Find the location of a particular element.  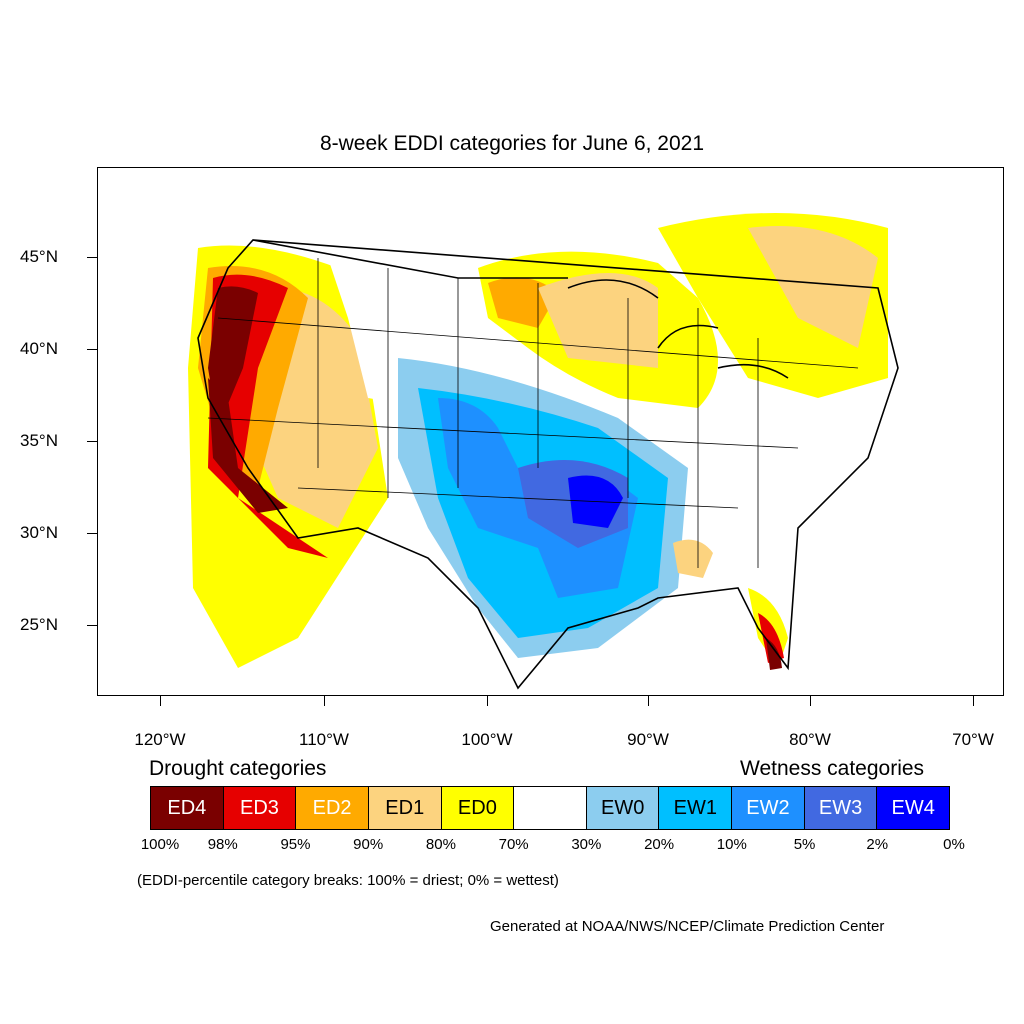

lon-label-70: 70°W is located at coordinates (973, 739).